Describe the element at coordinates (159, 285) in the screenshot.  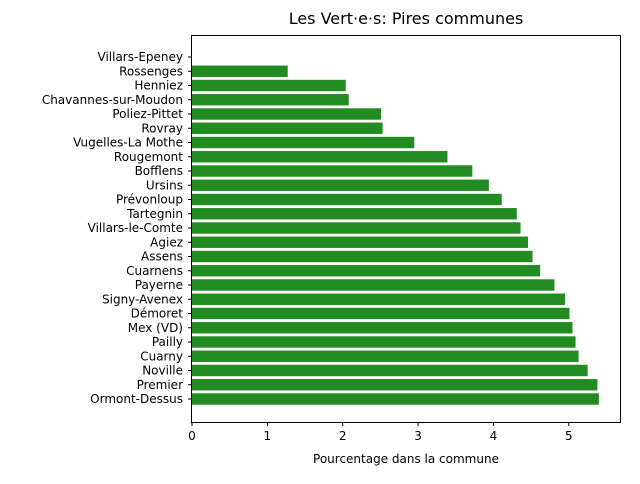
I see `y-tick-label: Payerne` at that location.